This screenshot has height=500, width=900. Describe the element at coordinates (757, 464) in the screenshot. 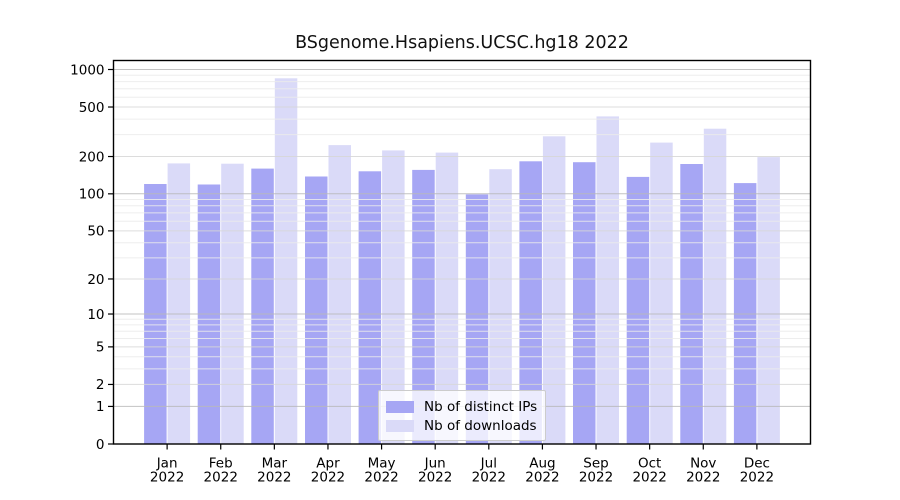

I see `x-tick-label-month: Dec` at that location.